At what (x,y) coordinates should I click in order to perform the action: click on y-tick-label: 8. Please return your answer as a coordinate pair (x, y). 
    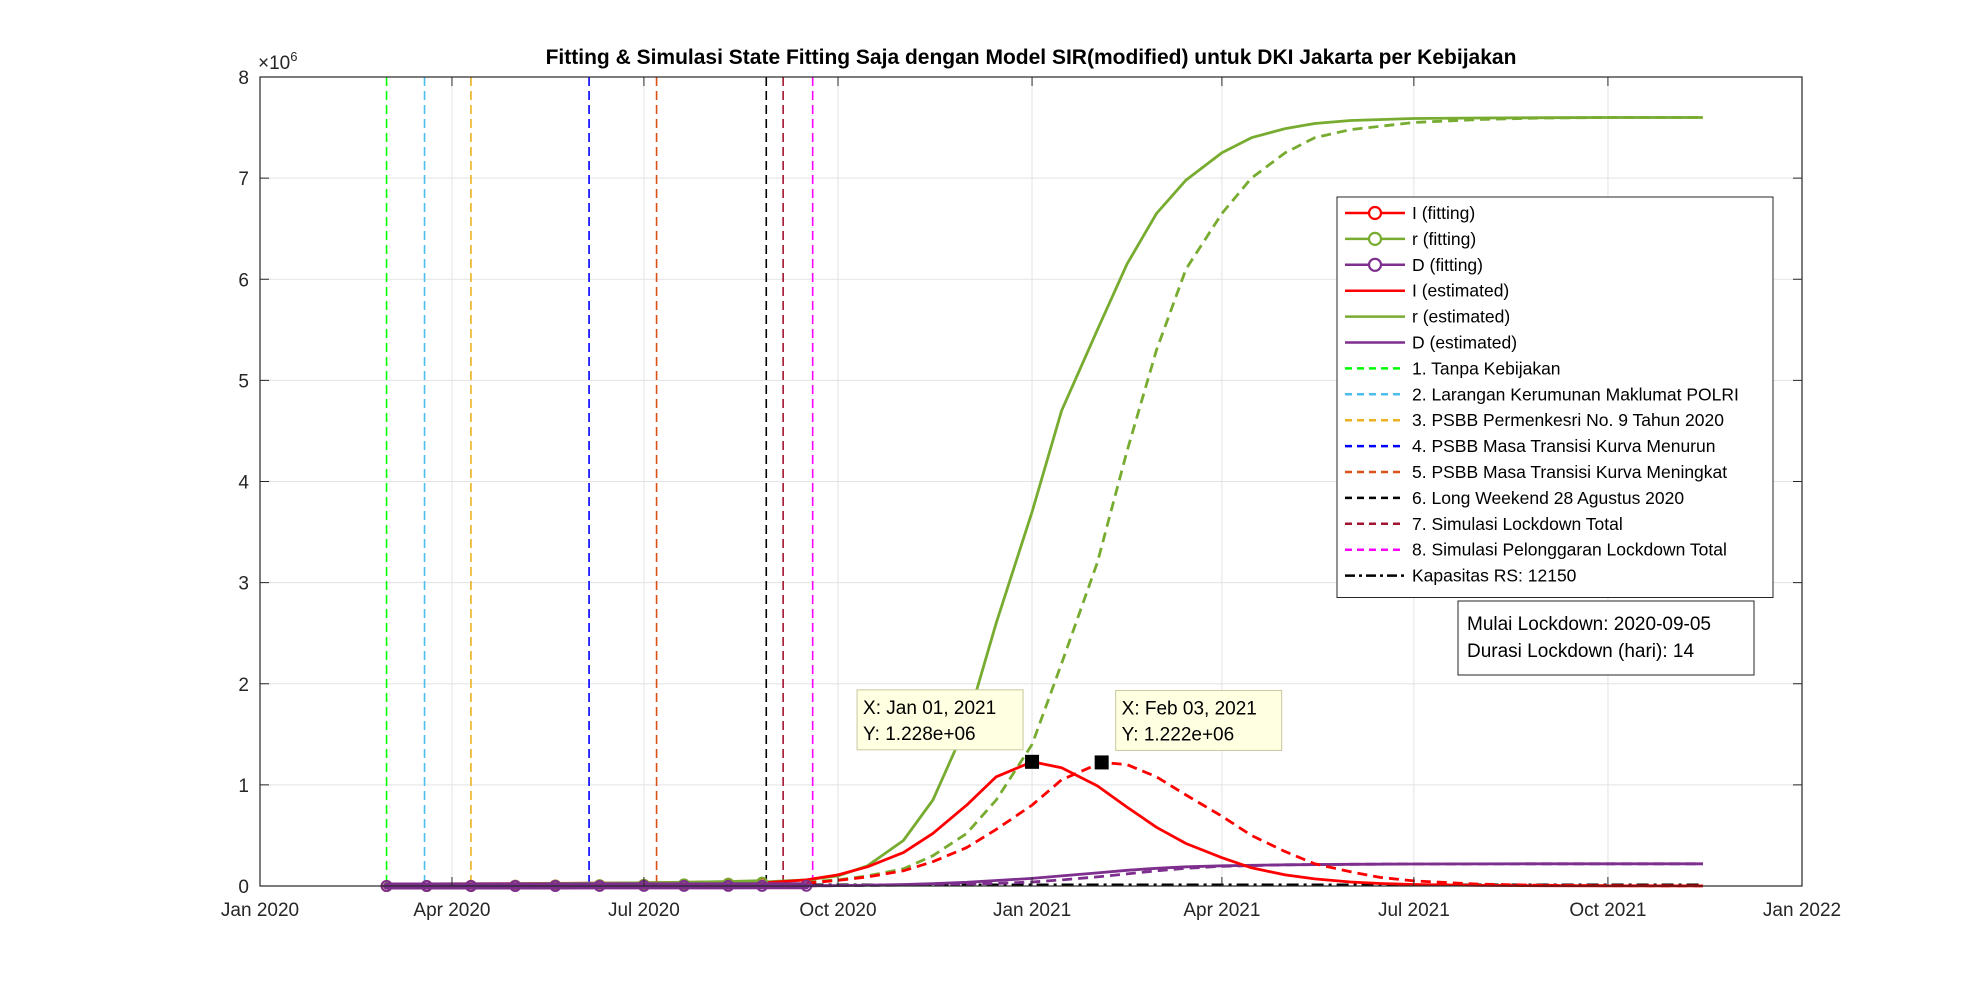
    Looking at the image, I should click on (243, 78).